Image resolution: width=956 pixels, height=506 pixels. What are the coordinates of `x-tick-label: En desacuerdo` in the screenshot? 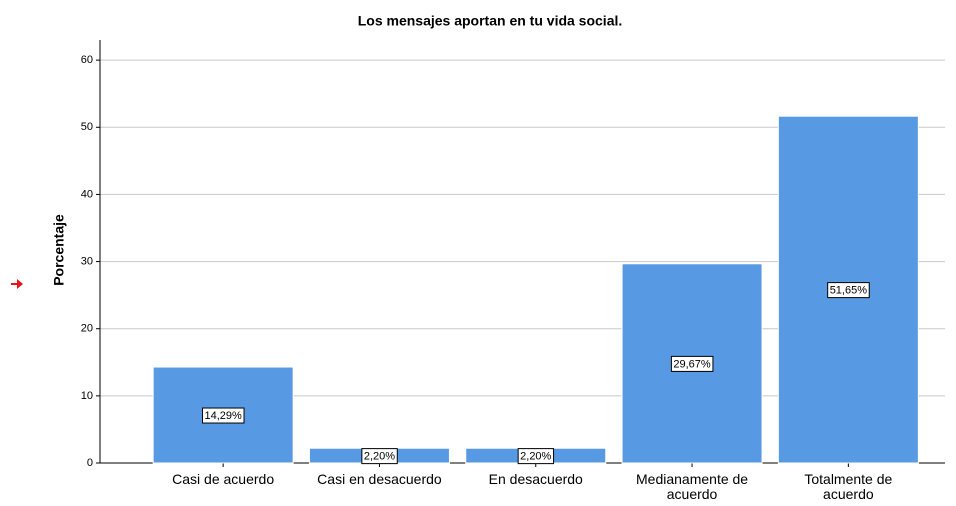 It's located at (535, 479).